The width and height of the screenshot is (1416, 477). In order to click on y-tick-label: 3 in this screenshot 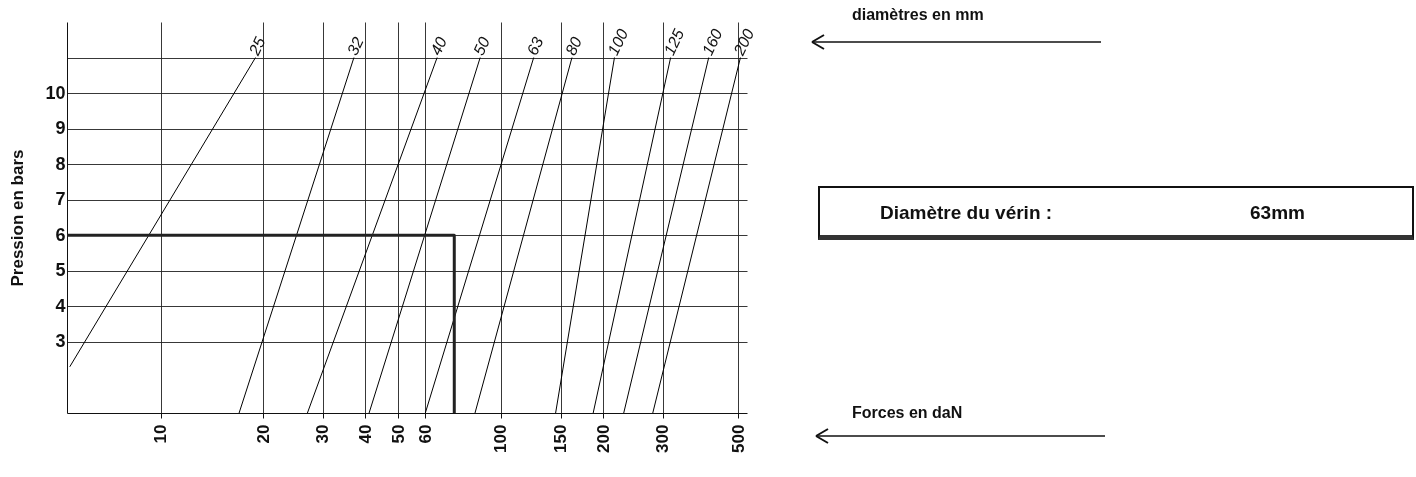, I will do `click(60, 341)`.